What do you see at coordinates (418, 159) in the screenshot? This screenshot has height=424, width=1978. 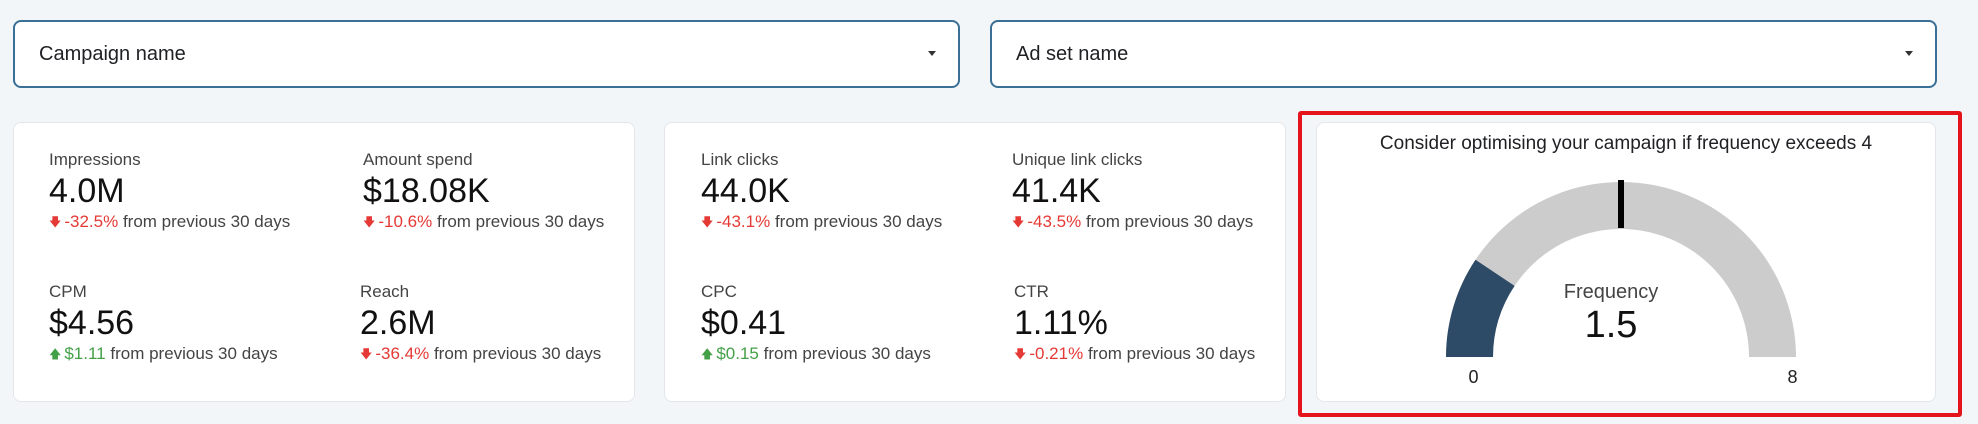 I see `metric-label: Amount spend` at bounding box center [418, 159].